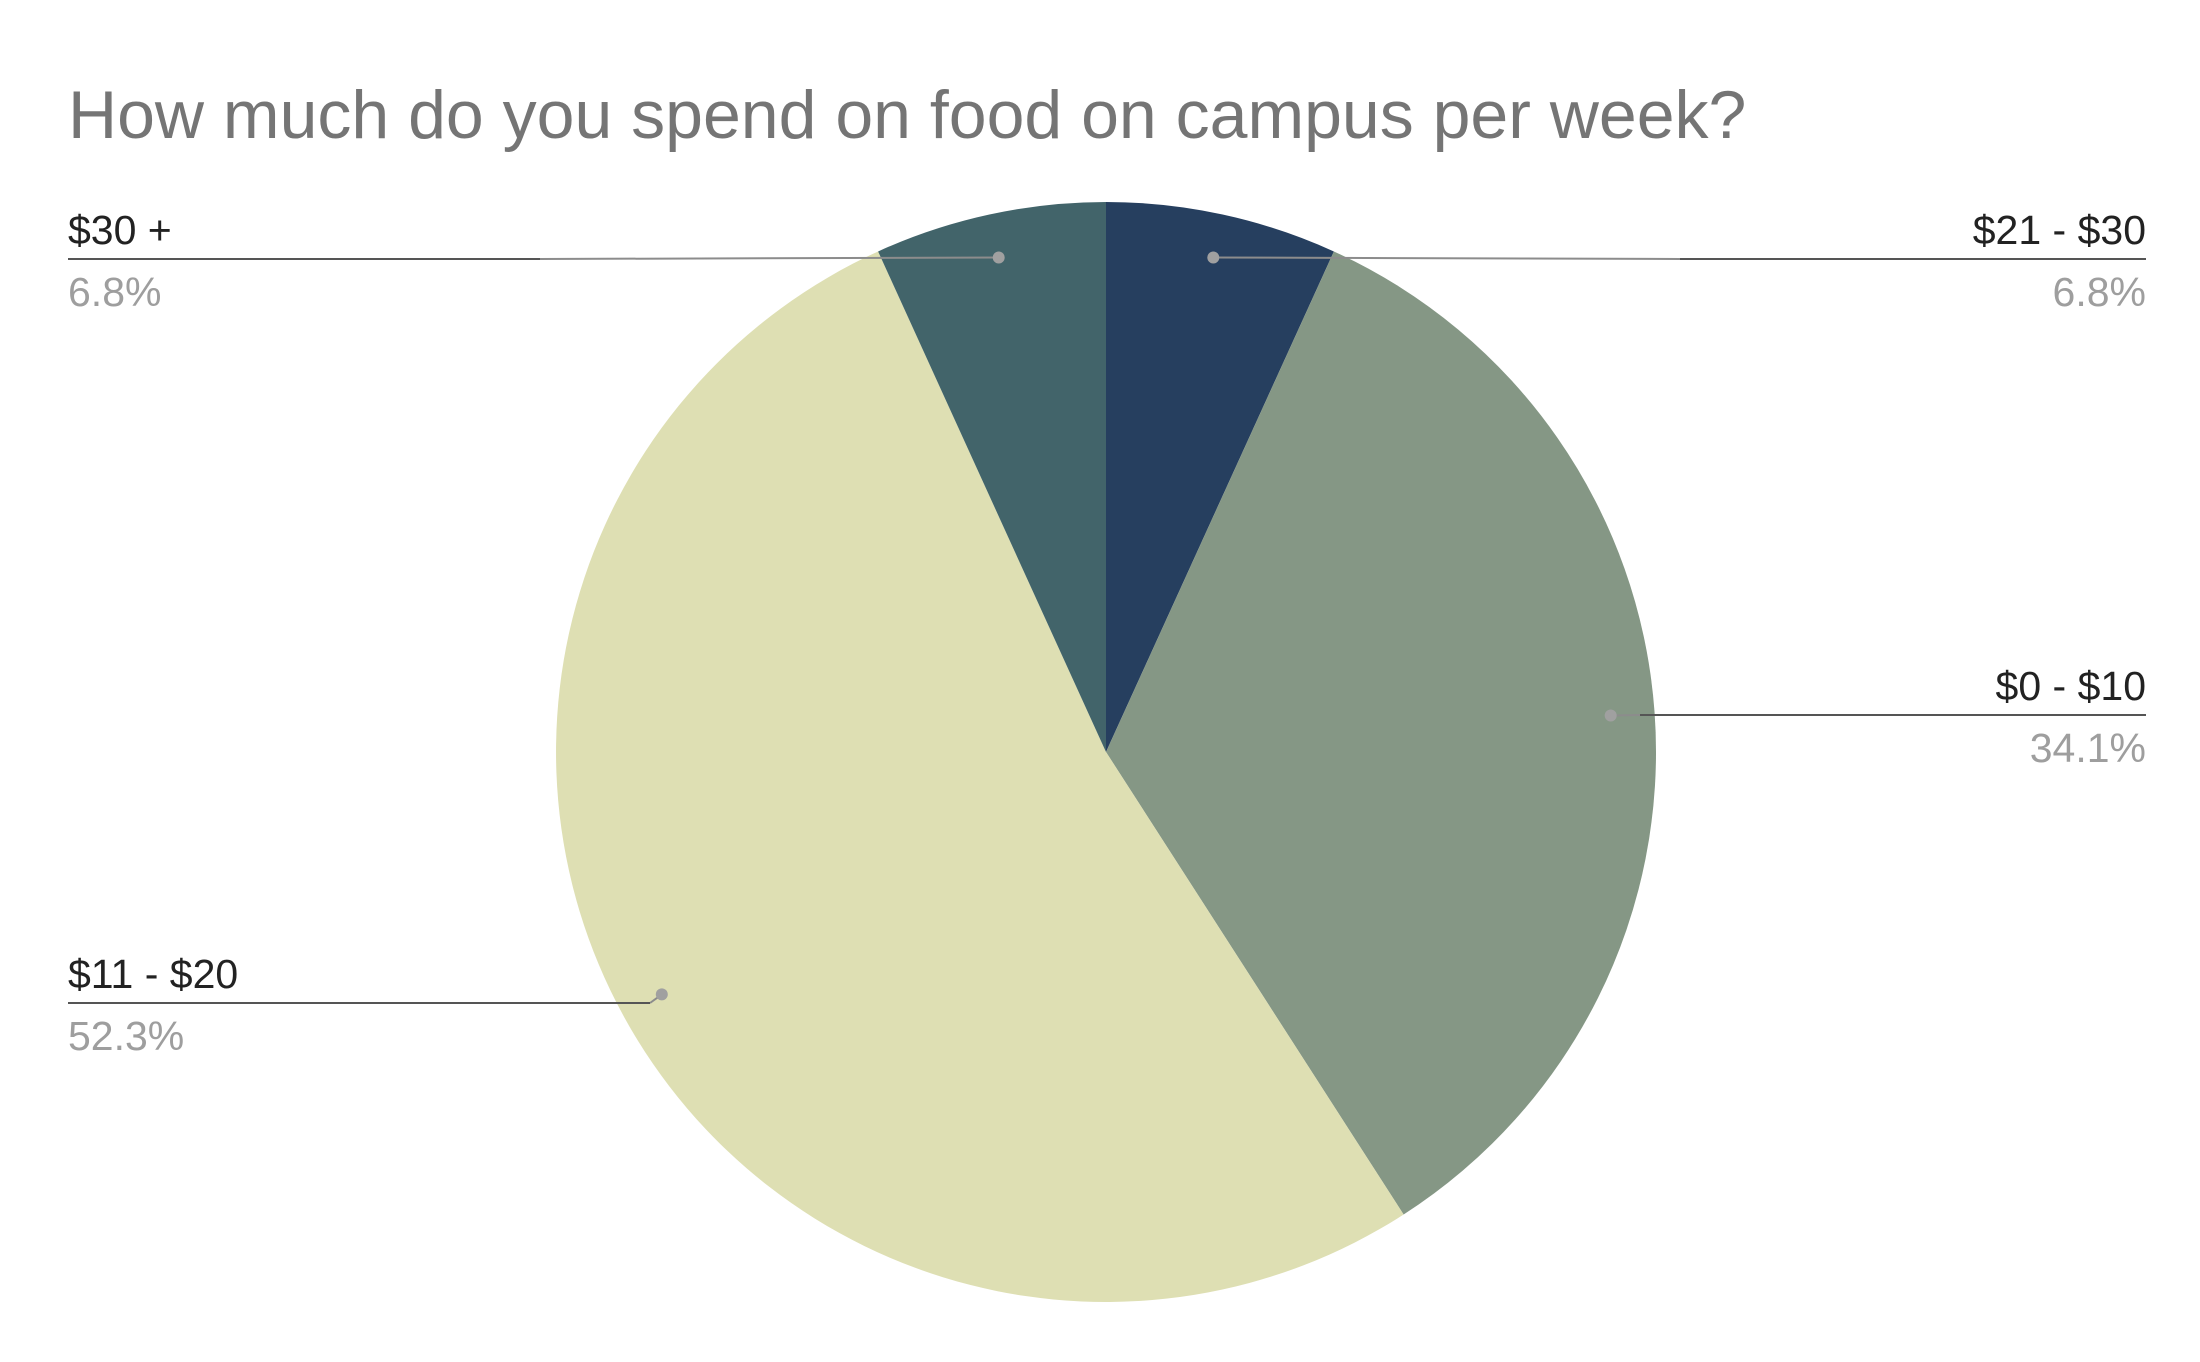  Describe the element at coordinates (126, 1036) in the screenshot. I see `slice-percent-3: 52.3%` at that location.